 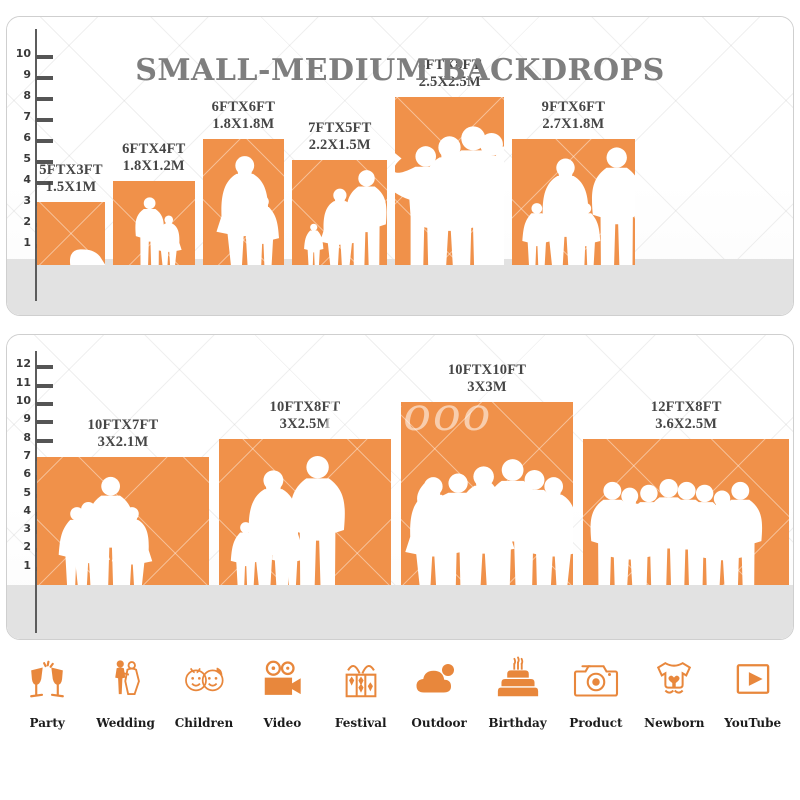 I want to click on icon-cell-party: Party, so click(x=47, y=689).